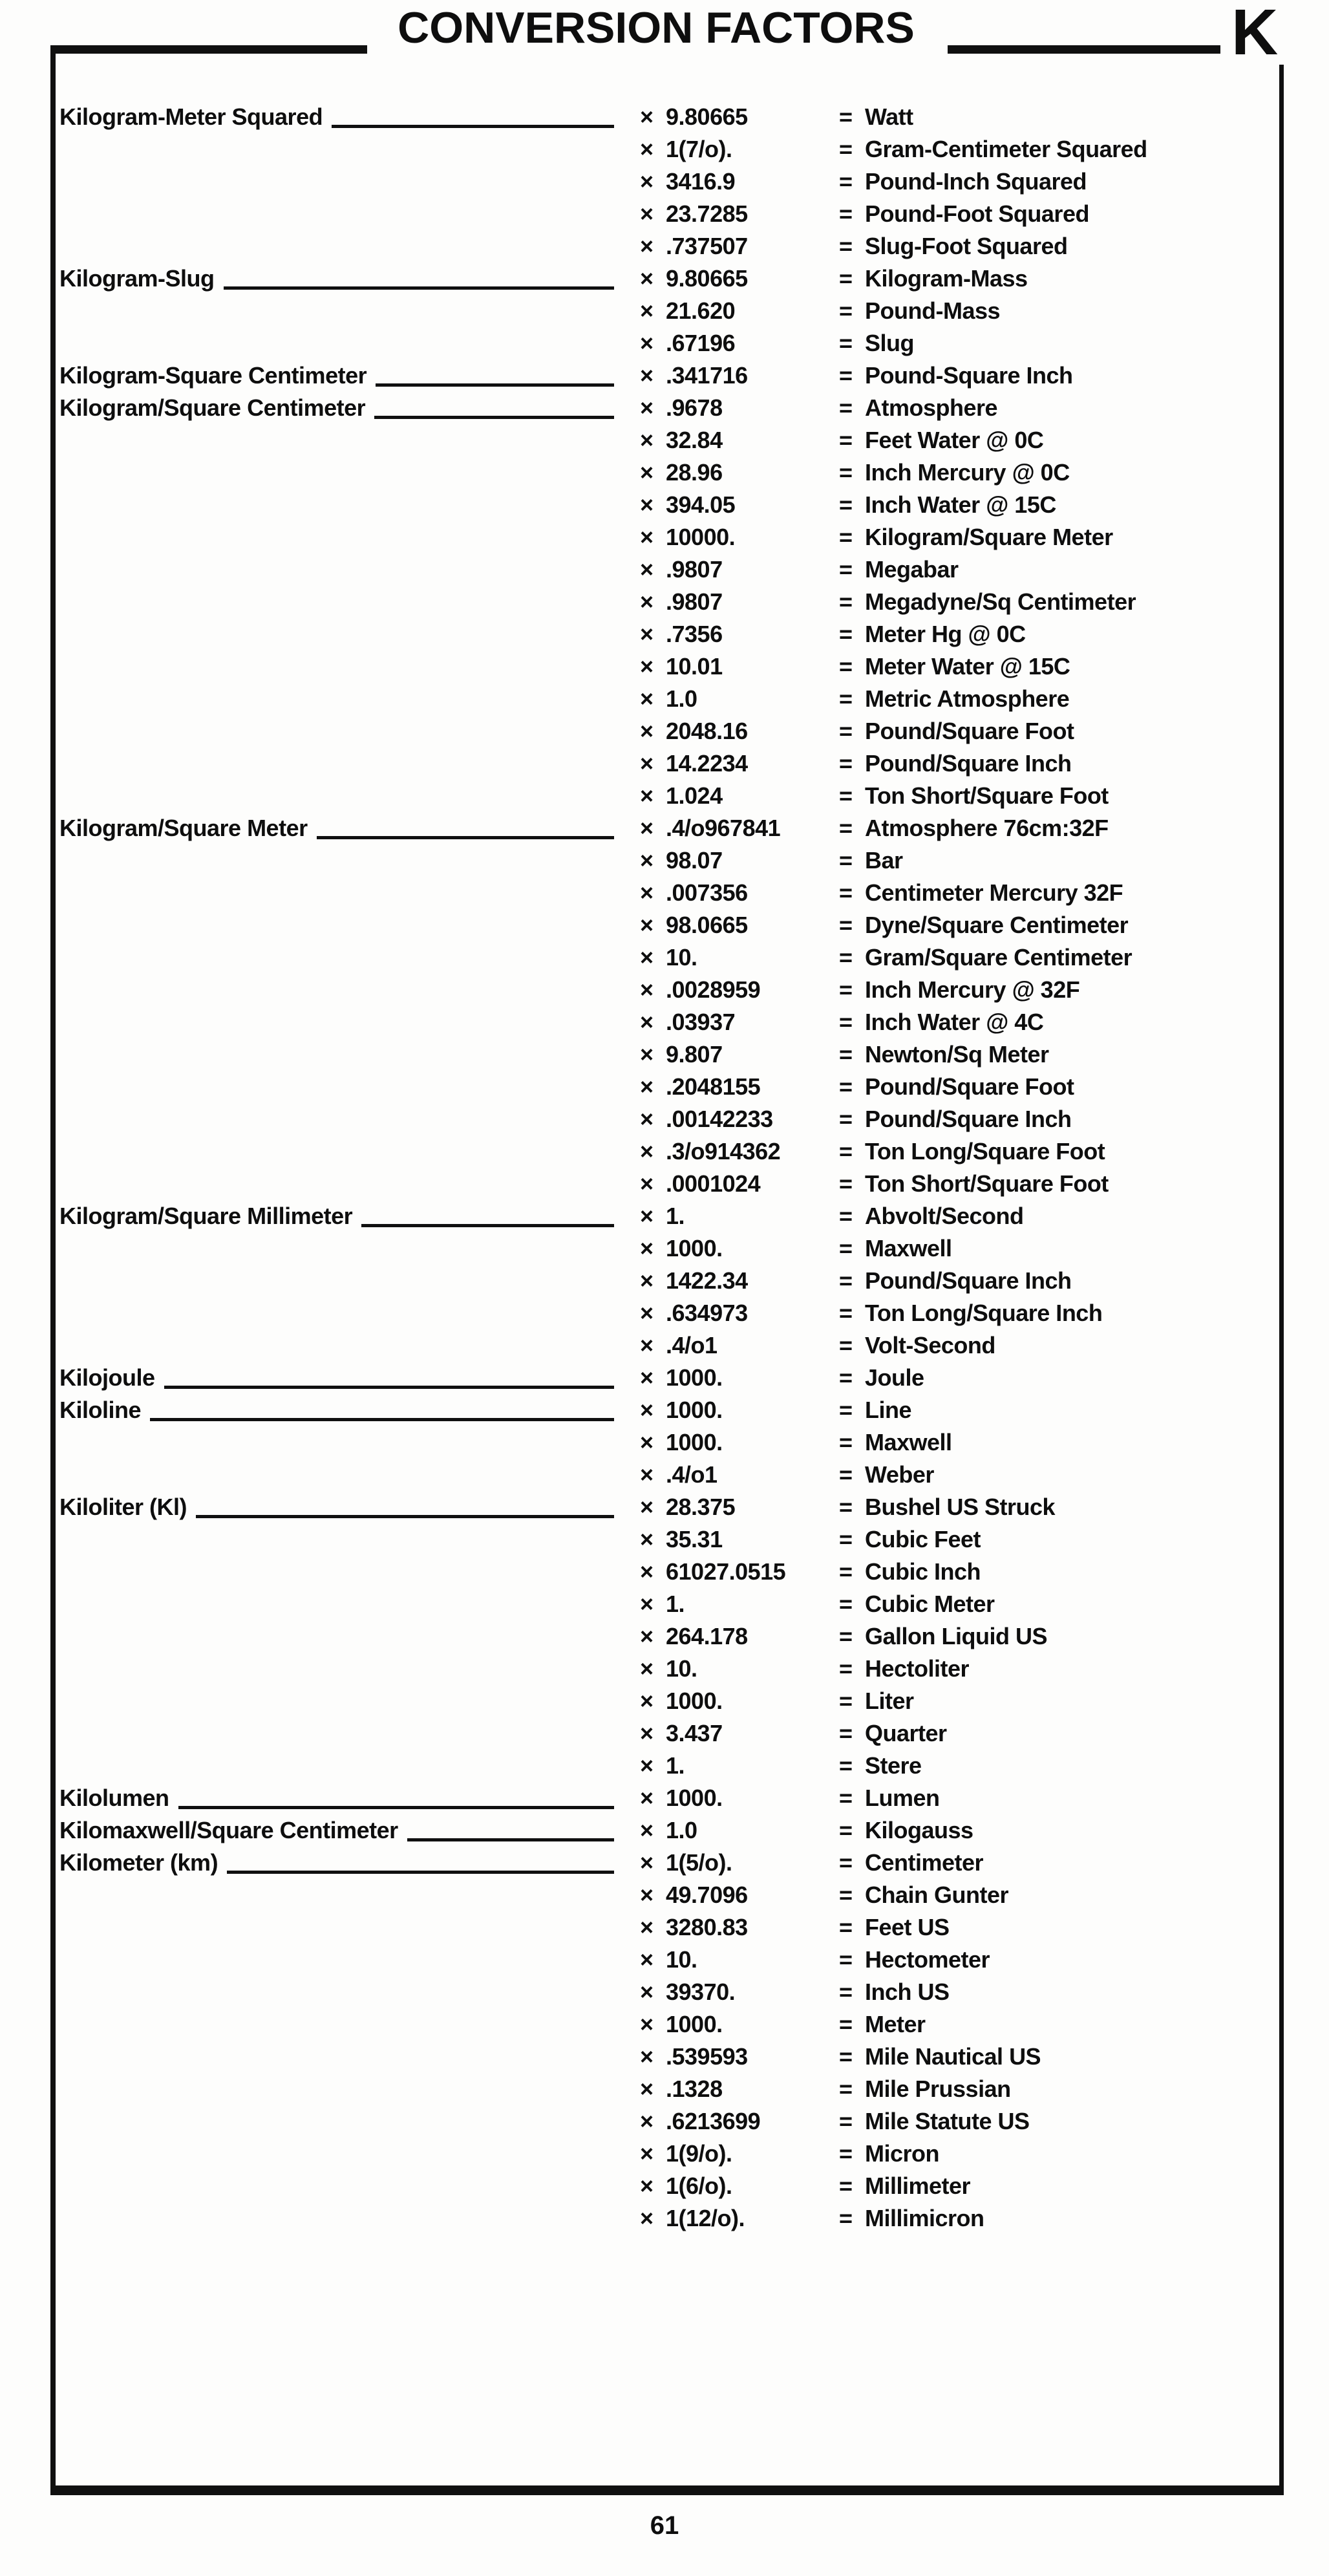 The height and width of the screenshot is (2576, 1329). What do you see at coordinates (664, 343) in the screenshot?
I see `conversion-row: × .67196 = Slug` at bounding box center [664, 343].